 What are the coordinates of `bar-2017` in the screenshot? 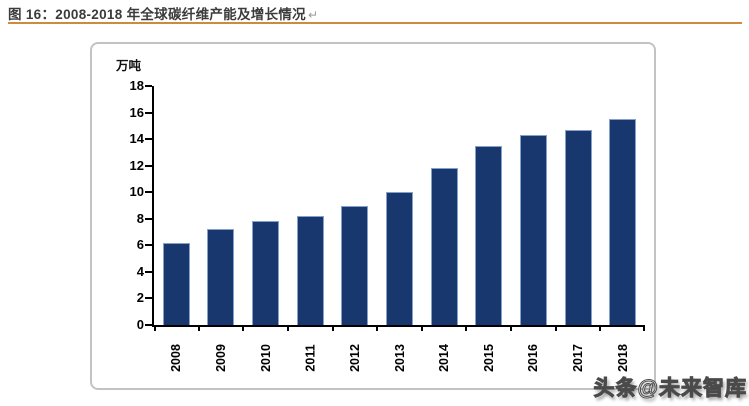 It's located at (578, 227).